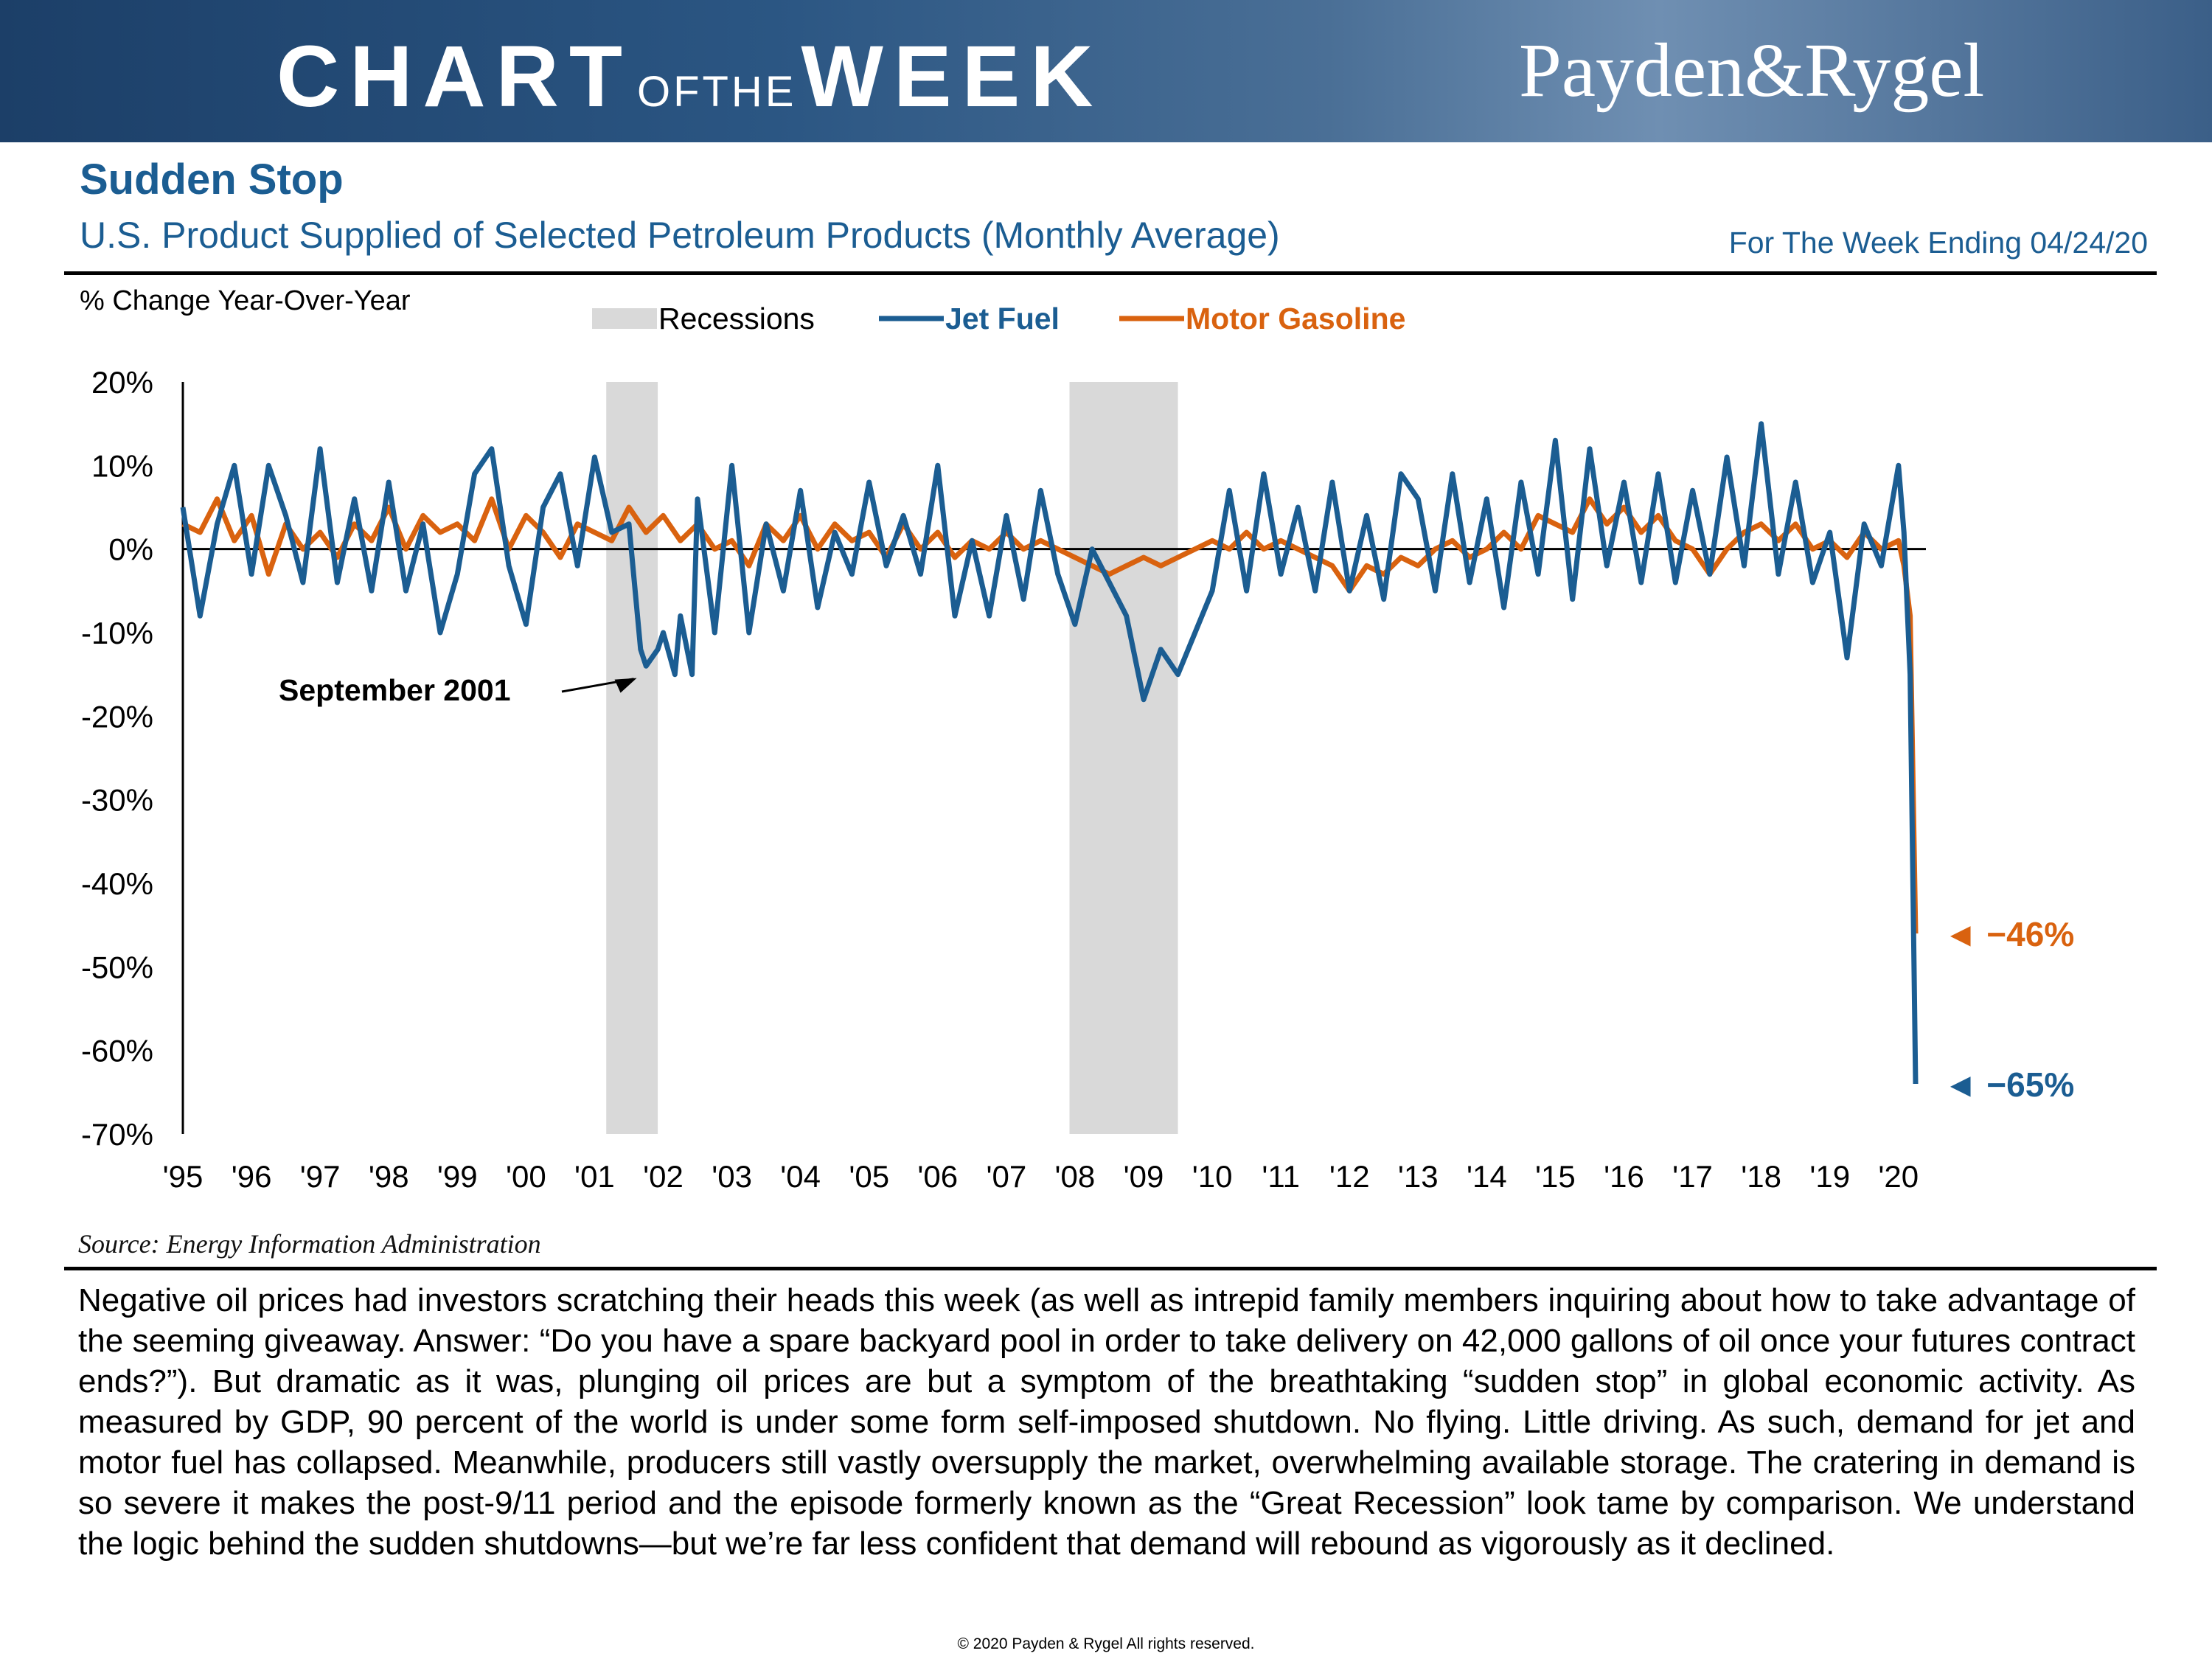 This screenshot has width=2212, height=1659. What do you see at coordinates (624, 318) in the screenshot?
I see `legend-swatch-recessions` at bounding box center [624, 318].